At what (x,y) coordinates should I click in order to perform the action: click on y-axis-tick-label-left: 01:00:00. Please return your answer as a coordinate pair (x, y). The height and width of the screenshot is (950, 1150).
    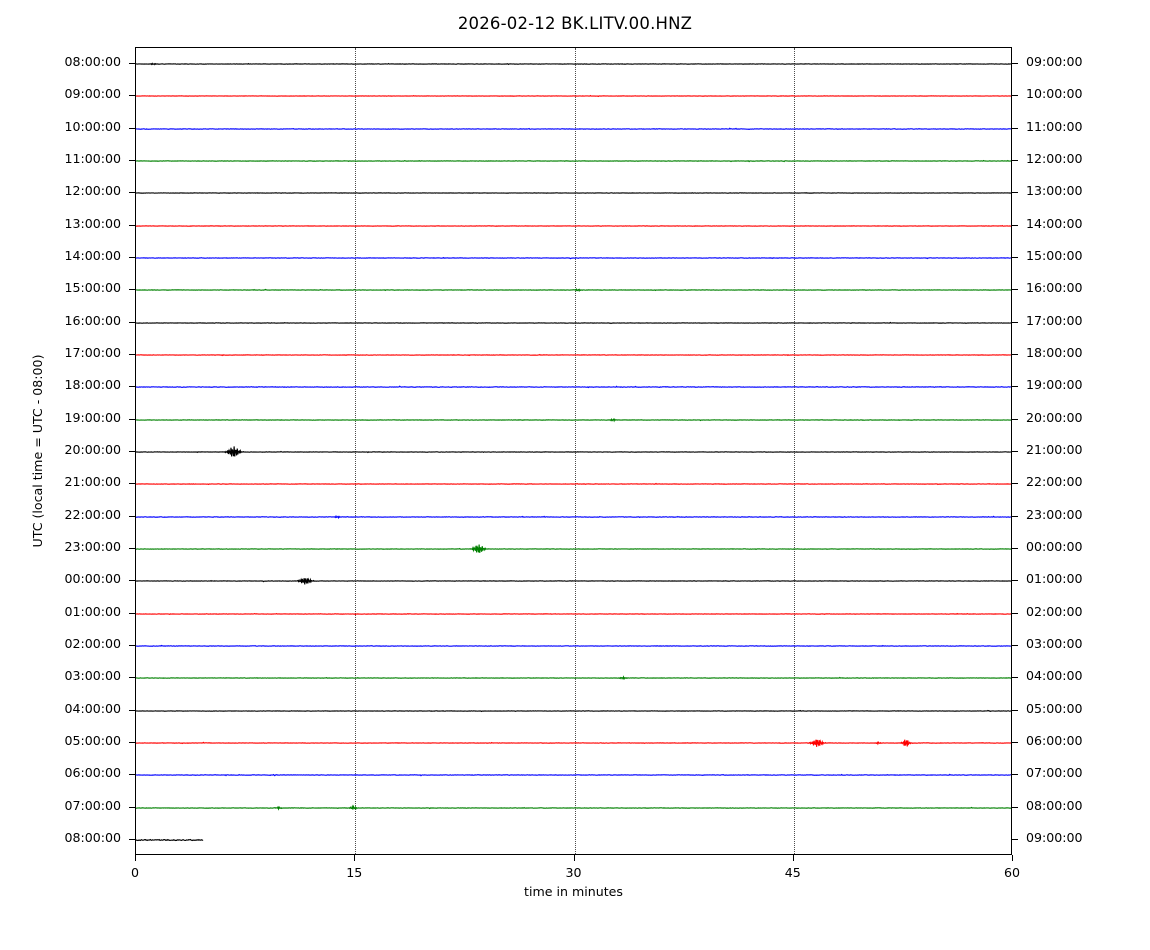
    Looking at the image, I should click on (92, 611).